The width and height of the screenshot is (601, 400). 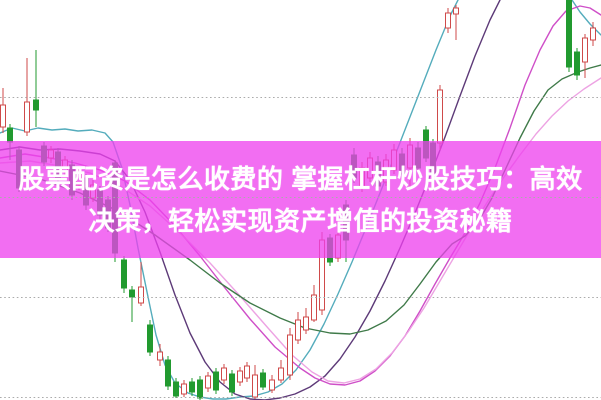 I want to click on ma-fast-cyan, so click(x=586, y=18).